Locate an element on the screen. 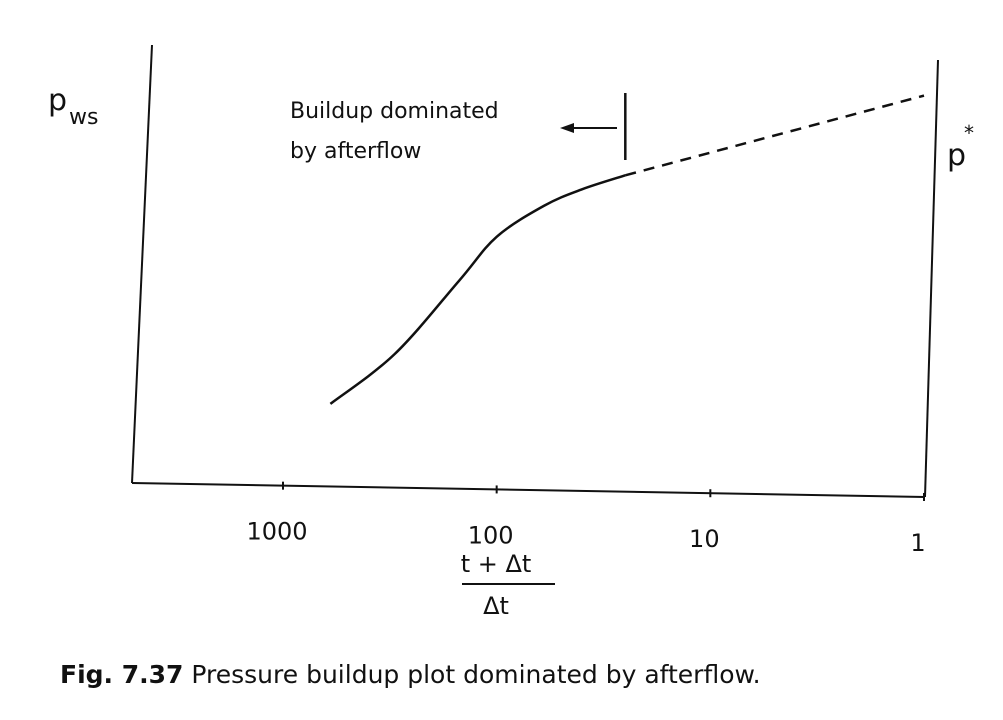 The height and width of the screenshot is (720, 1003). right-axis is located at coordinates (931, 278).